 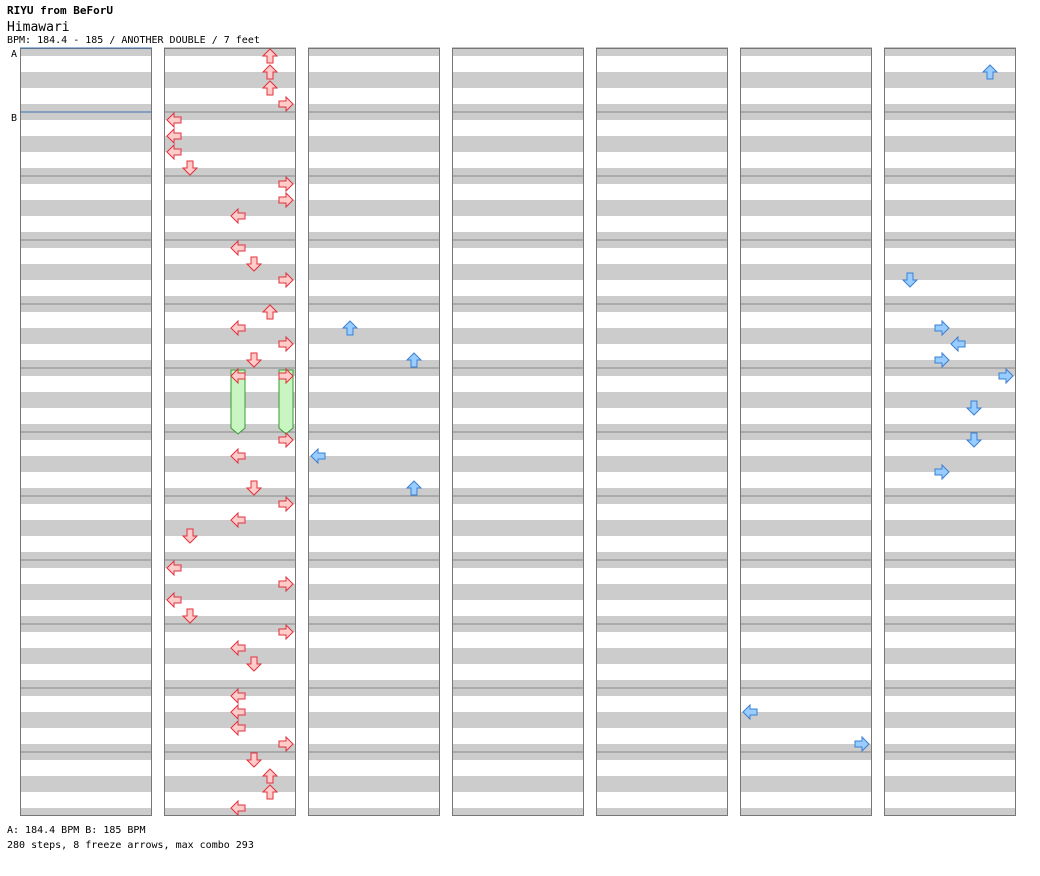 What do you see at coordinates (60, 10) in the screenshot?
I see `artist-label: RIYU from BeForU` at bounding box center [60, 10].